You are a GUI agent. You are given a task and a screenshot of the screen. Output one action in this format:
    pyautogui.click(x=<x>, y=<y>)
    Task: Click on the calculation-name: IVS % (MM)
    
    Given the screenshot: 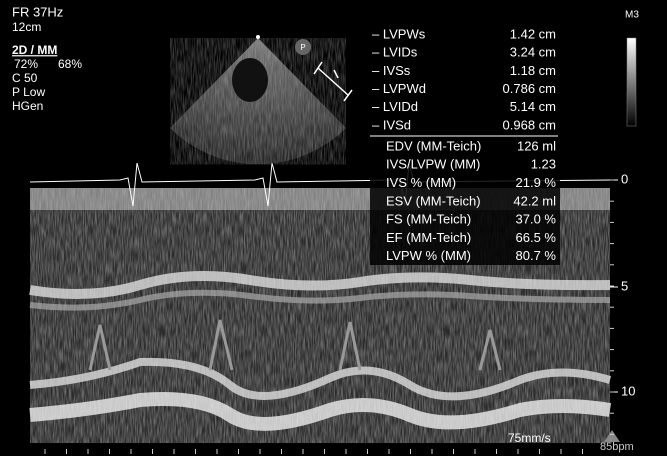 What is the action you would take?
    pyautogui.click(x=421, y=182)
    